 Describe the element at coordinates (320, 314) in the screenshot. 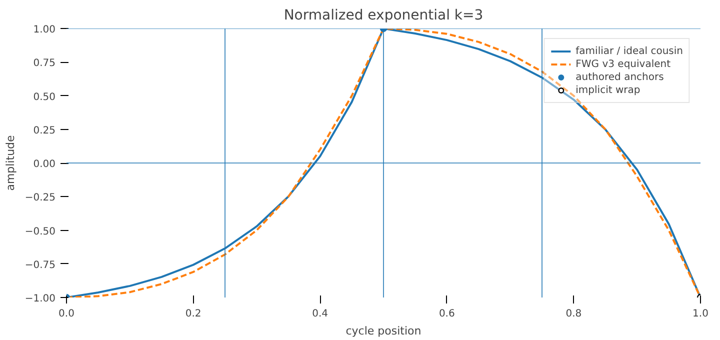

I see `x-tick-label: 0.4` at that location.